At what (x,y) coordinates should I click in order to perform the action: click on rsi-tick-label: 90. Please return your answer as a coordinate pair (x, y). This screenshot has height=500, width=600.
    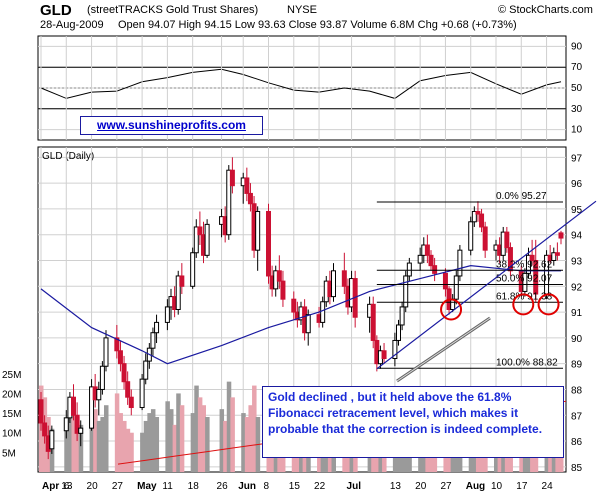
    Looking at the image, I should click on (577, 46).